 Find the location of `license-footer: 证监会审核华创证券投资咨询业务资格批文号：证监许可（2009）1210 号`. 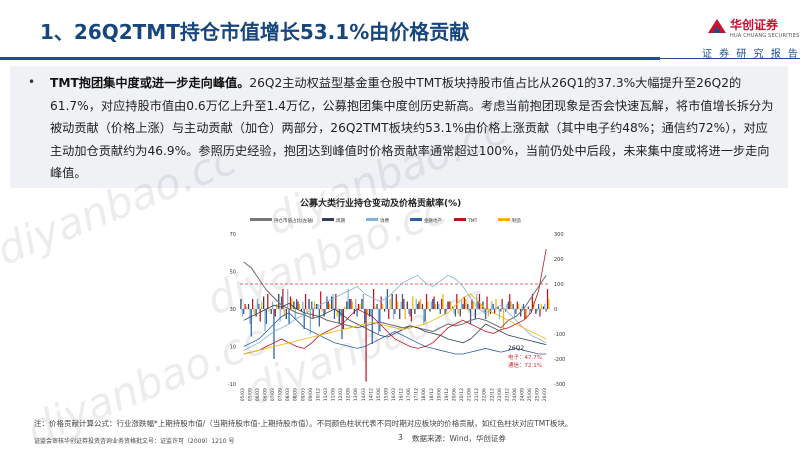

license-footer: 证监会审核华创证券投资咨询业务资格批文号：证监许可（2009）1210 号 is located at coordinates (134, 441).